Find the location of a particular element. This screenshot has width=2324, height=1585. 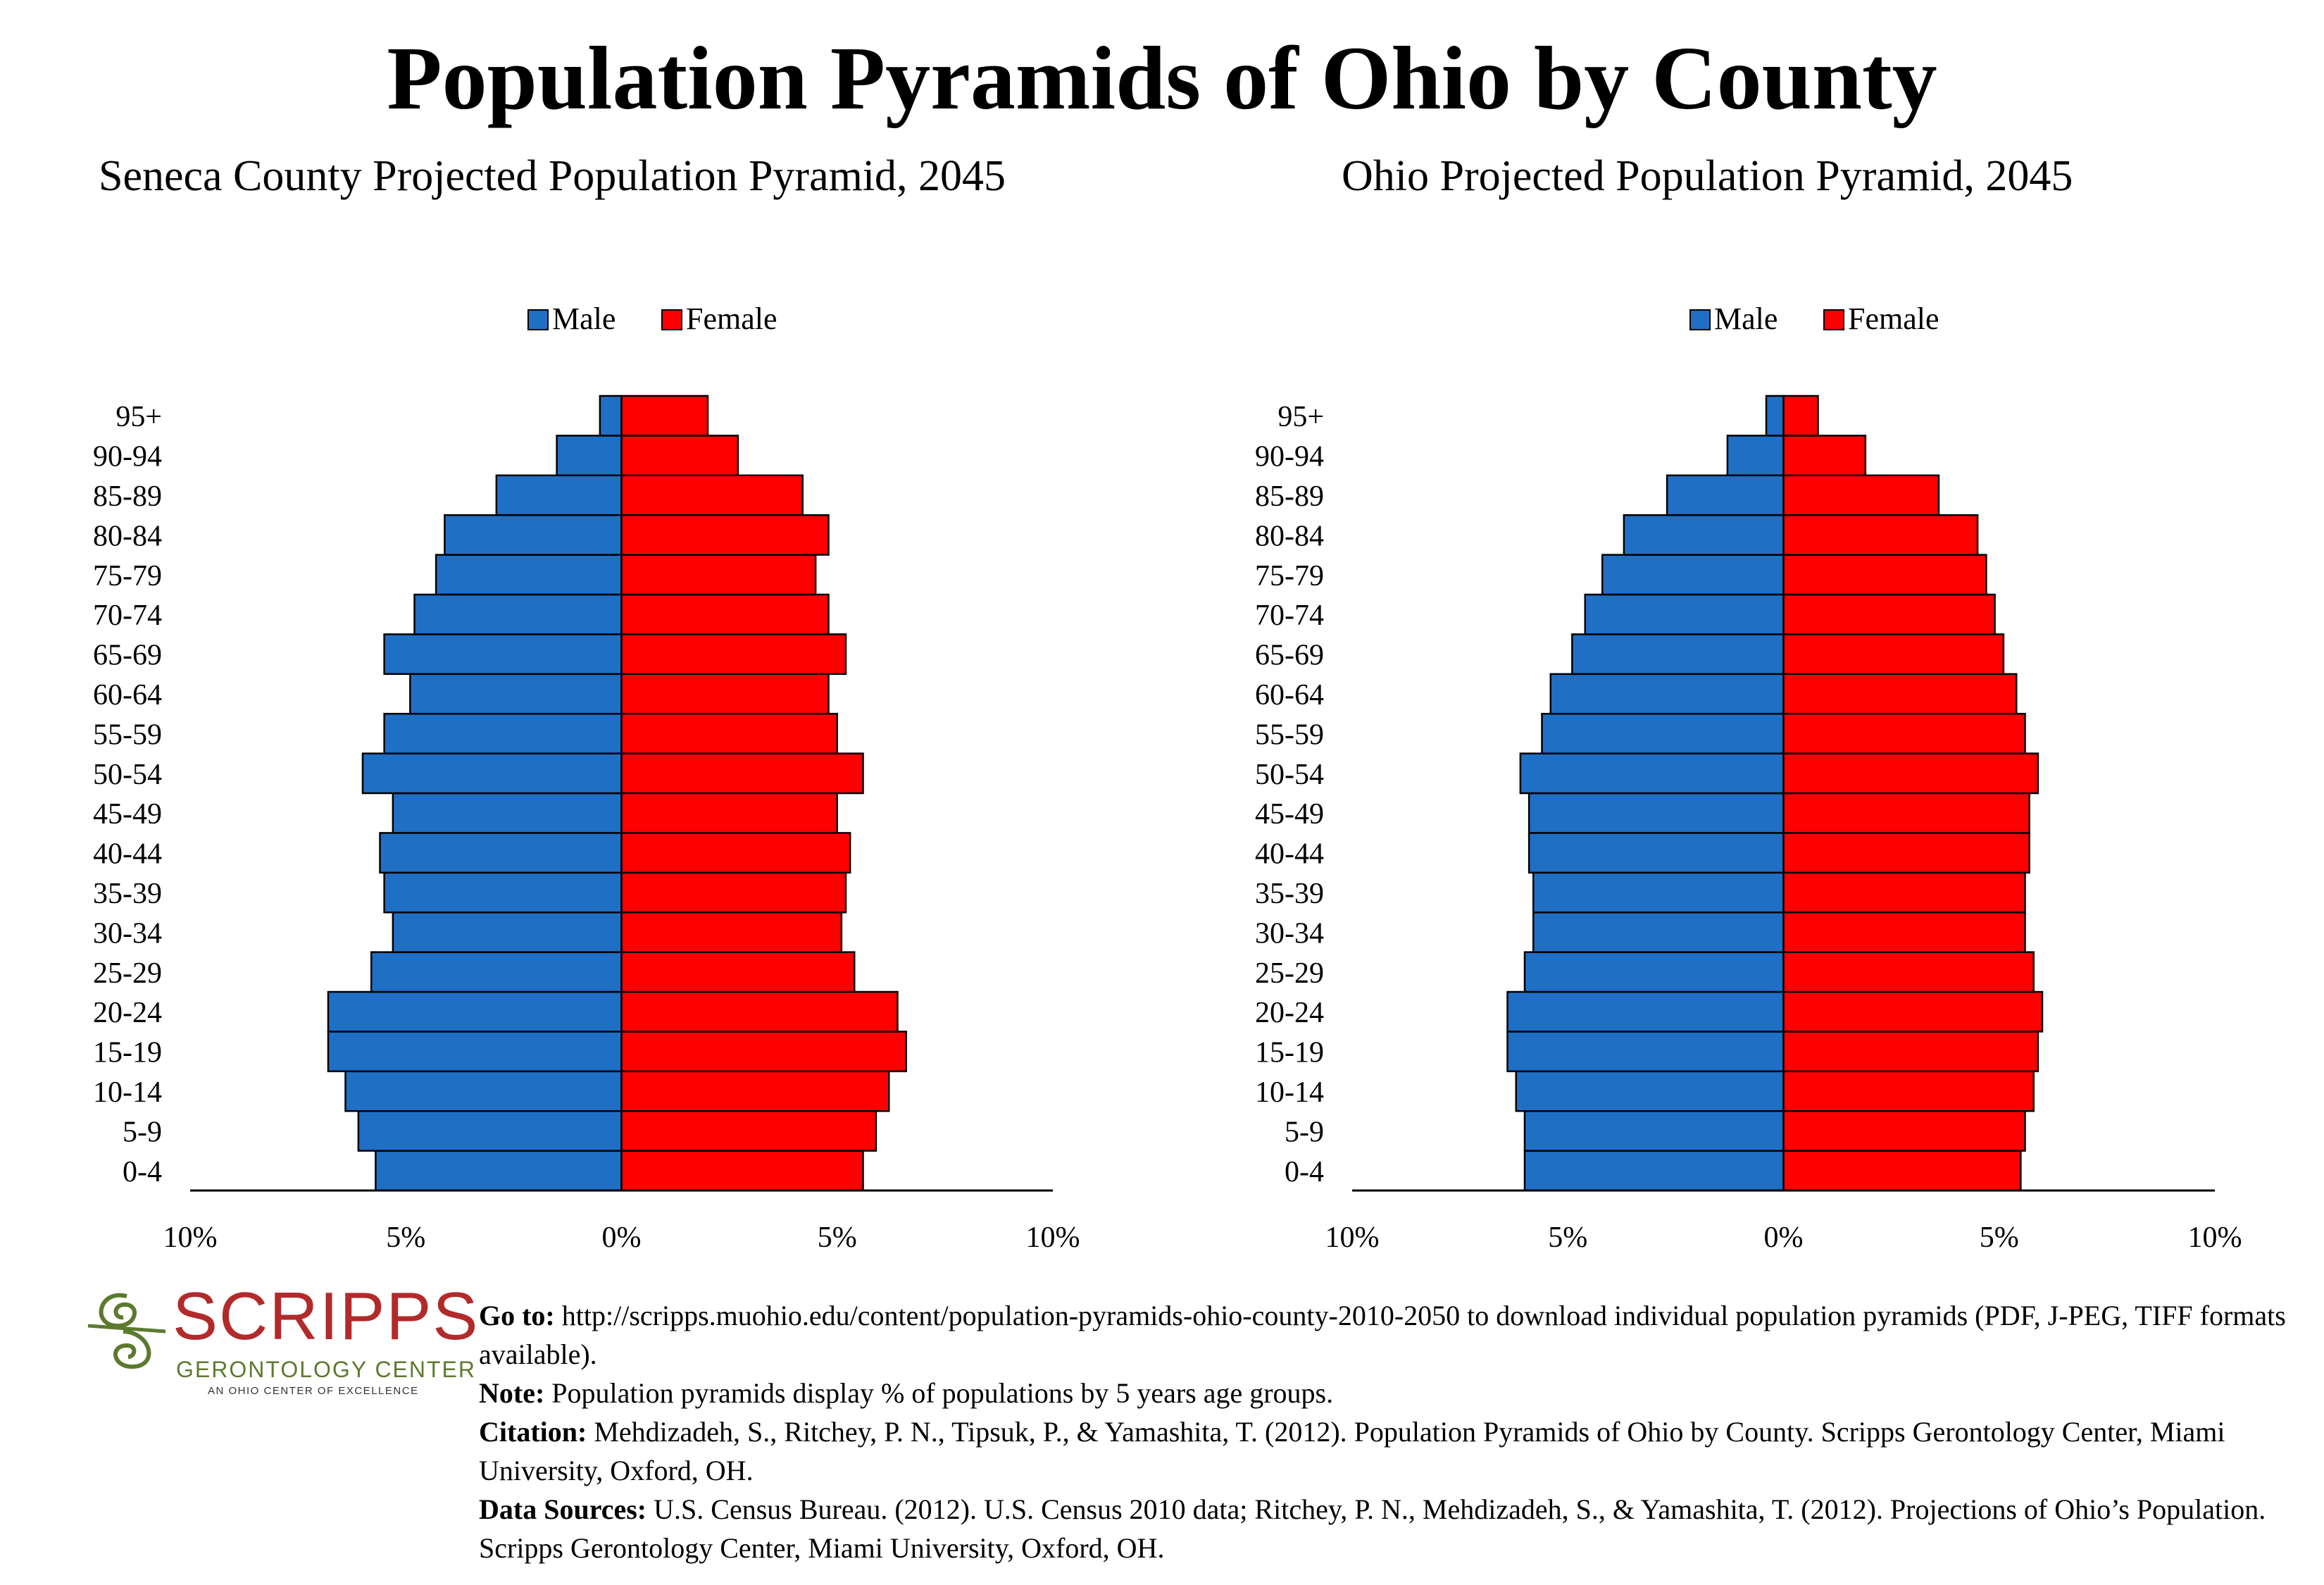

note-label: Note: is located at coordinates (512, 1393).